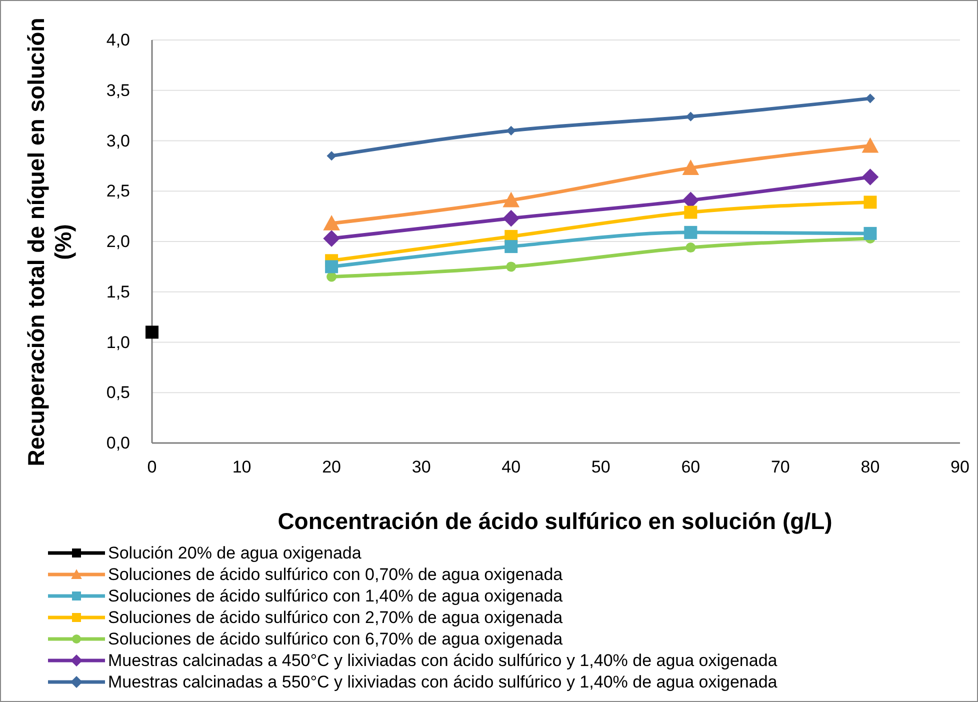 Image resolution: width=978 pixels, height=702 pixels. What do you see at coordinates (332, 467) in the screenshot?
I see `x-tick-label: 20` at bounding box center [332, 467].